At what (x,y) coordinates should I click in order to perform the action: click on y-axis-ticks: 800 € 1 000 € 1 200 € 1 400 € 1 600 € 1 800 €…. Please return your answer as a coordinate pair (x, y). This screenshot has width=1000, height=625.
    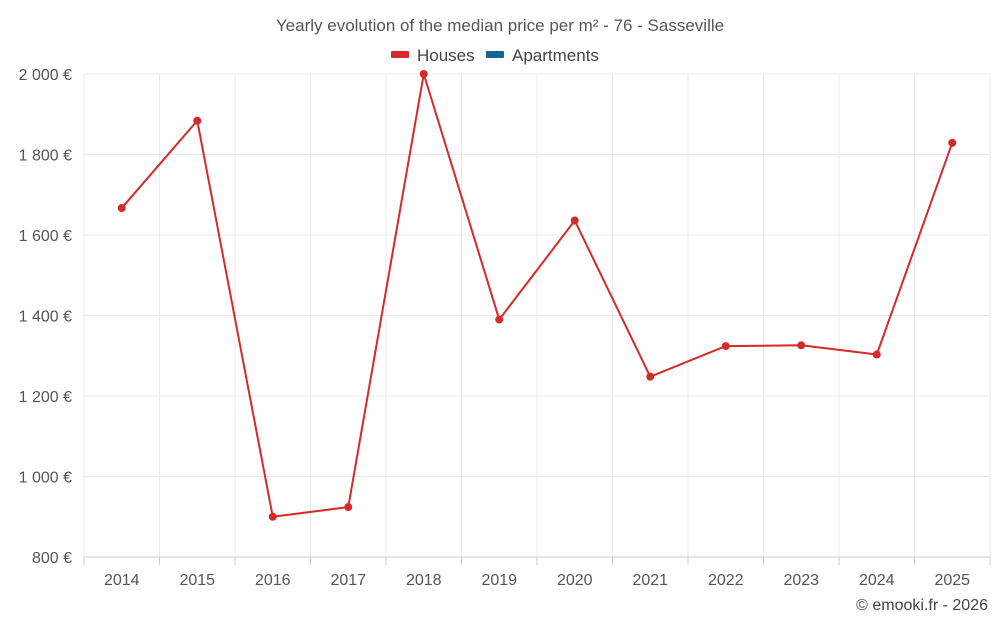
    Looking at the image, I should click on (45, 317).